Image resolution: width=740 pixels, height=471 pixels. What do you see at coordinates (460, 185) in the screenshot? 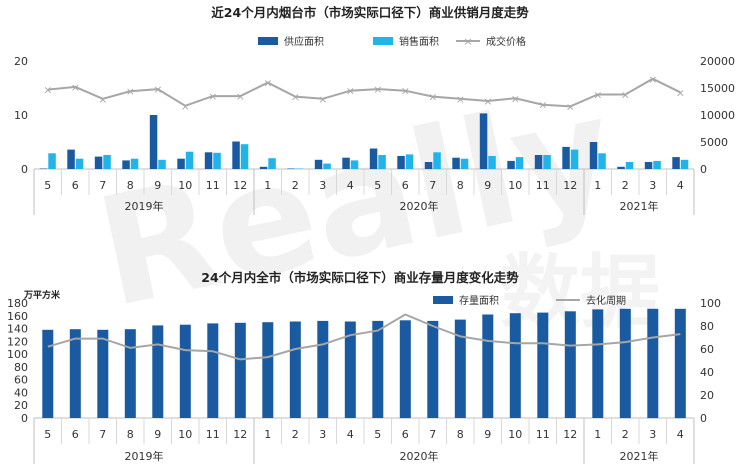
I see `c1-month-label: 8` at bounding box center [460, 185].